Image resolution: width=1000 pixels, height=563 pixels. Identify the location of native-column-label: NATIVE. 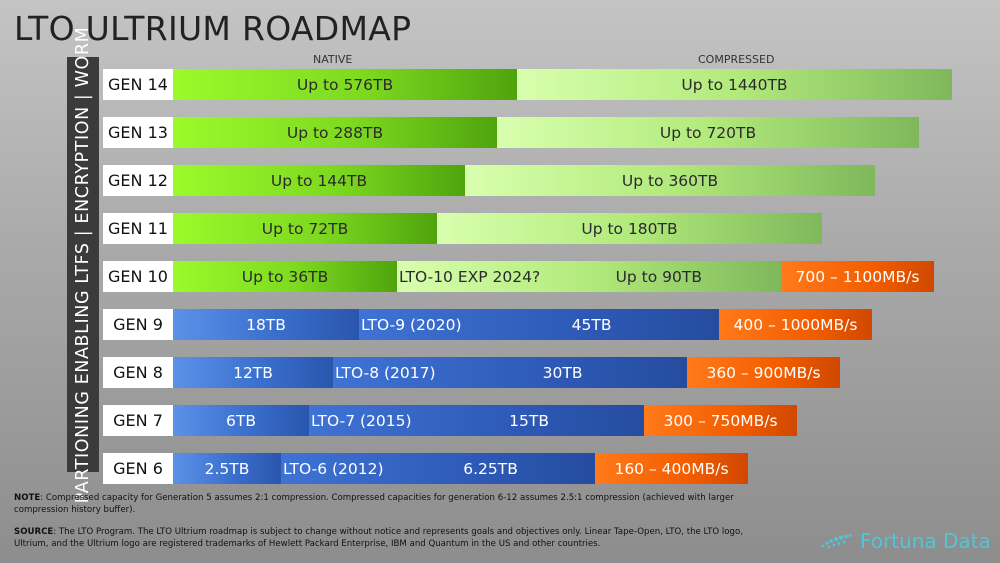
(333, 59).